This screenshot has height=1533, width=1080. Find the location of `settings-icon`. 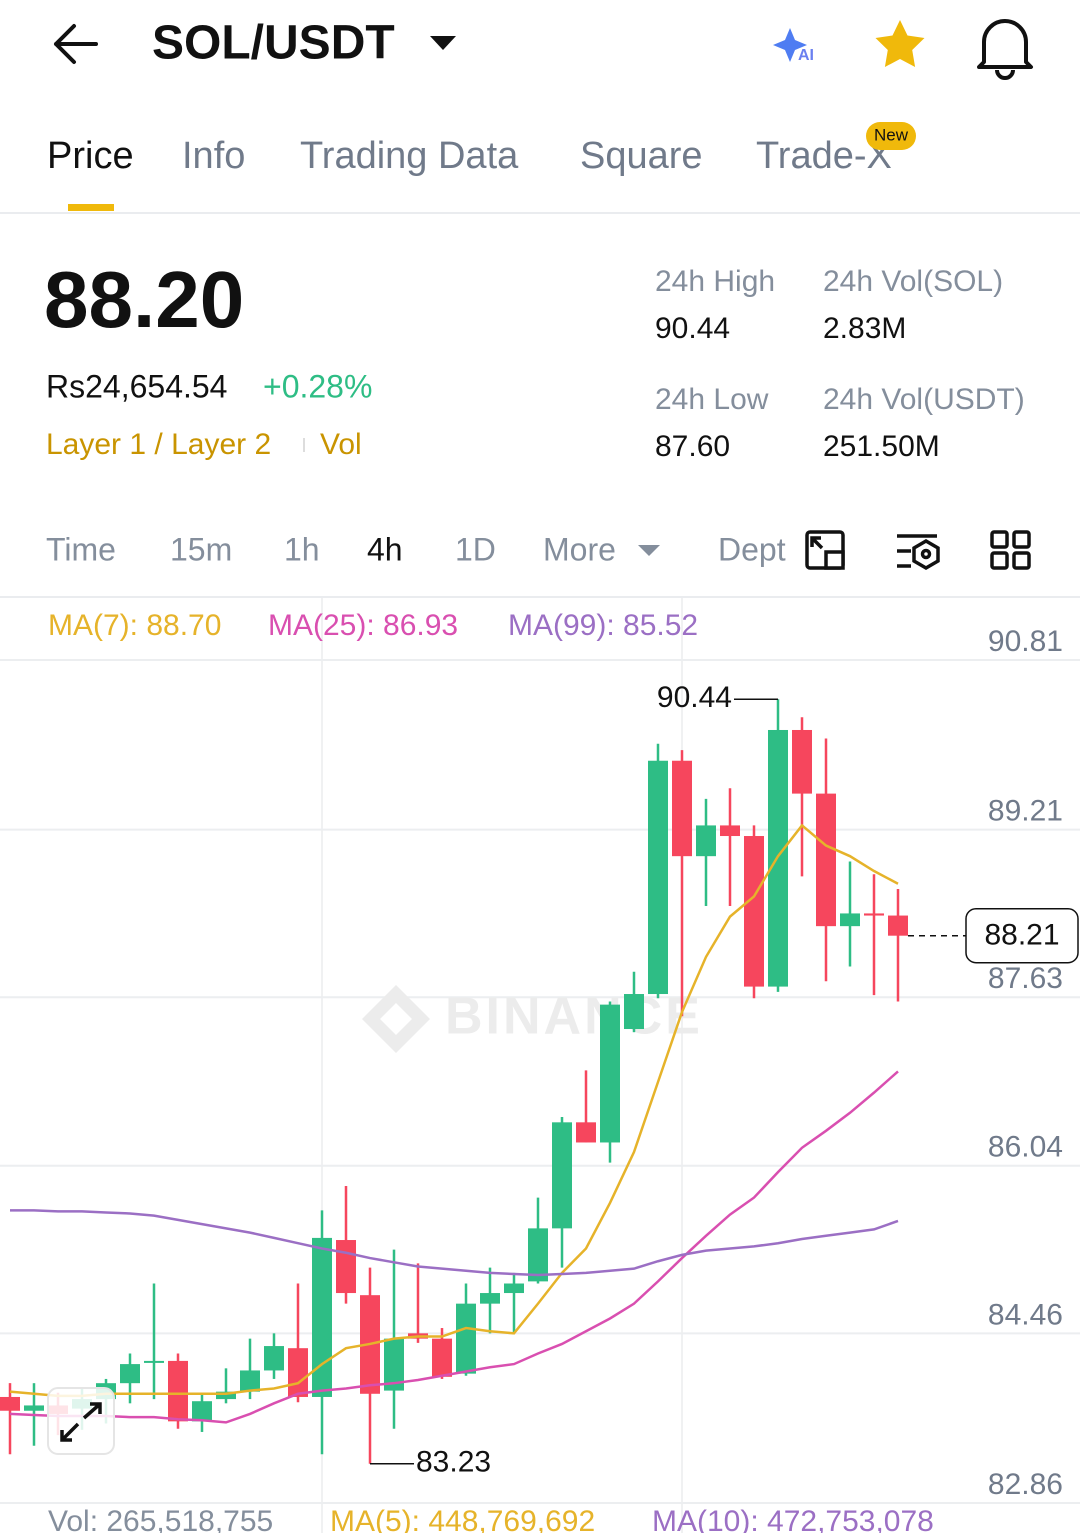

settings-icon is located at coordinates (918, 552).